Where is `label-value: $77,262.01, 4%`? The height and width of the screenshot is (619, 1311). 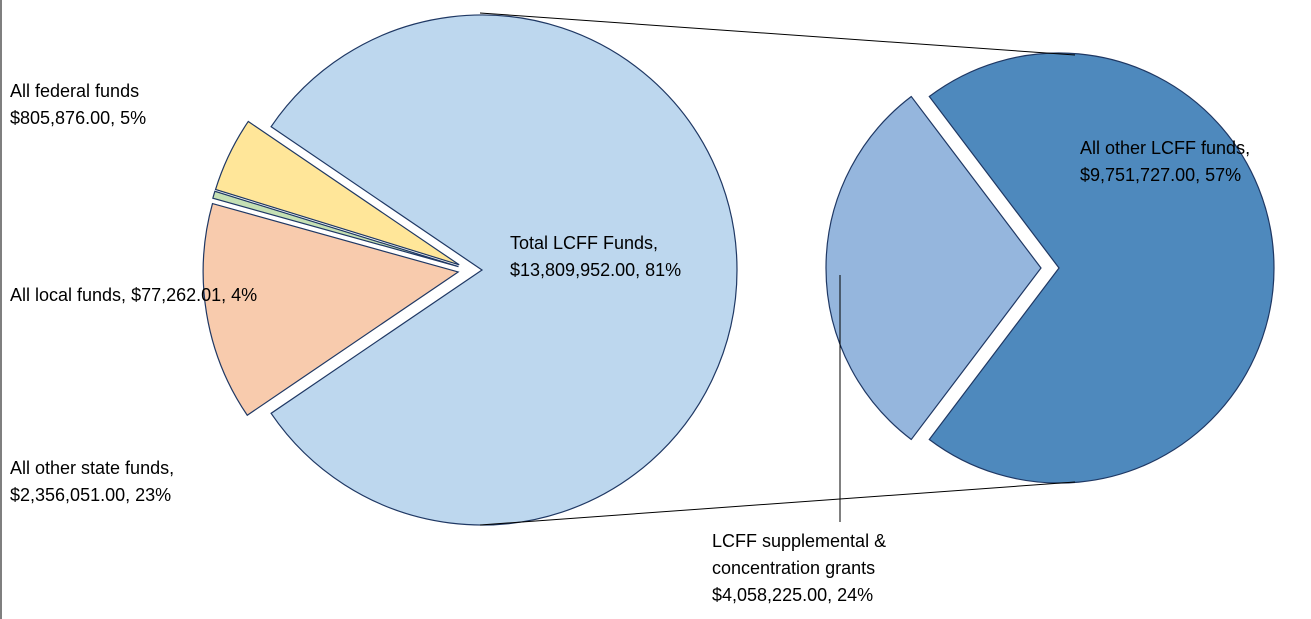 label-value: $77,262.01, 4% is located at coordinates (194, 295).